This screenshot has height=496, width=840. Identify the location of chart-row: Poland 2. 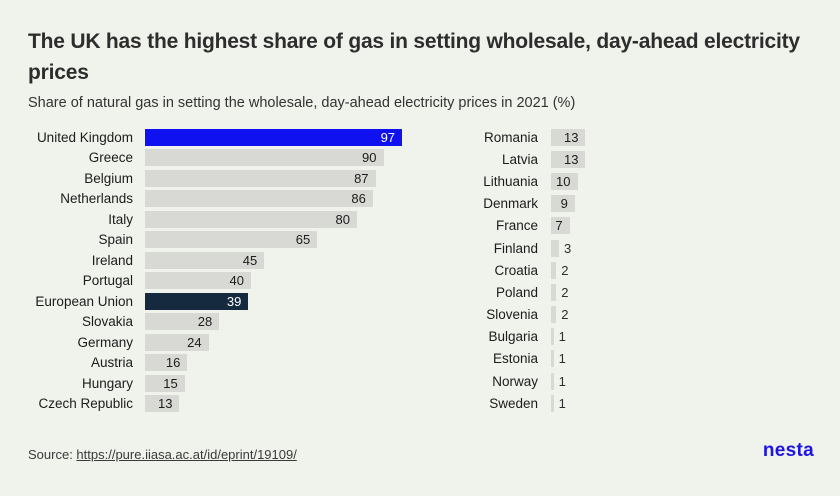
(630, 292).